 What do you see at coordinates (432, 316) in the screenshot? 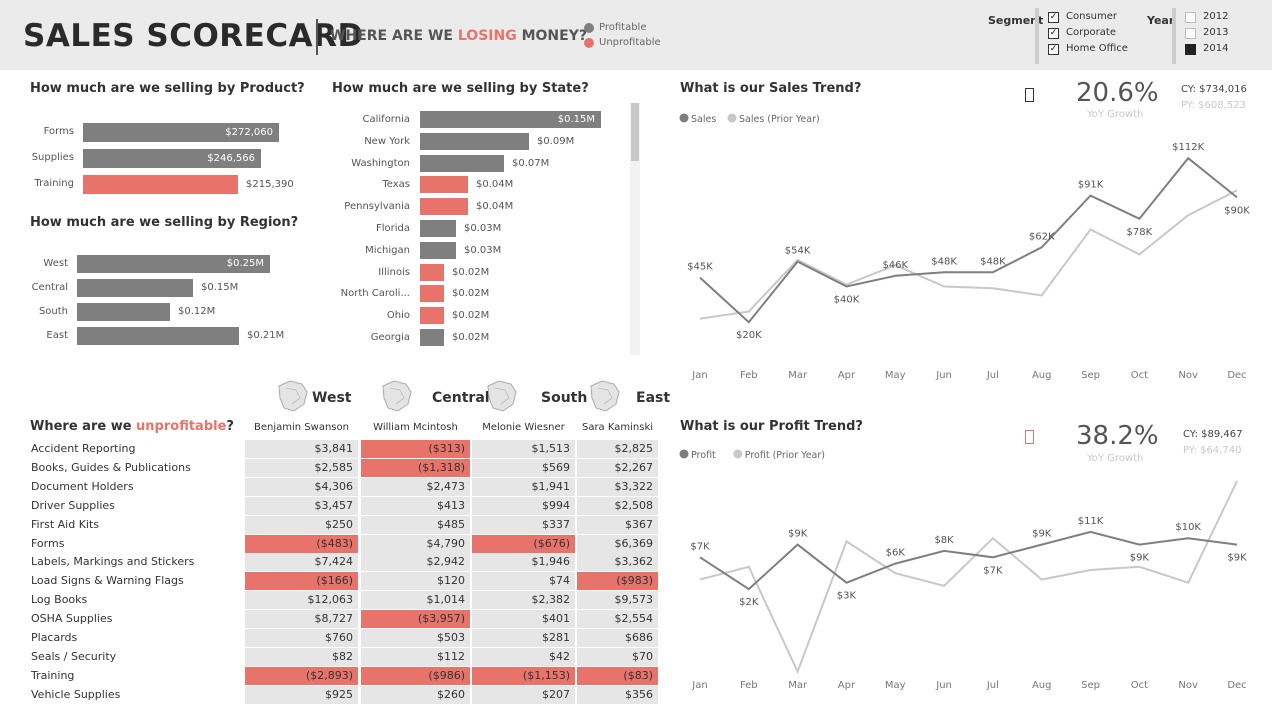
I see `state-bar-ohio` at bounding box center [432, 316].